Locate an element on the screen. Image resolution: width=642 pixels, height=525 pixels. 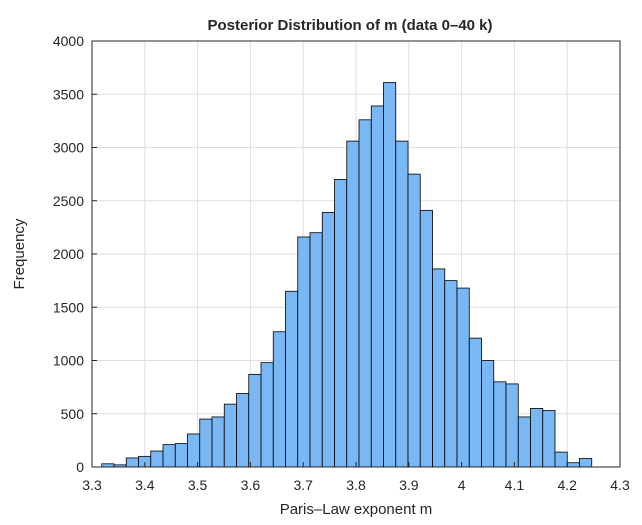
x-tick-label: 3.7 is located at coordinates (303, 485).